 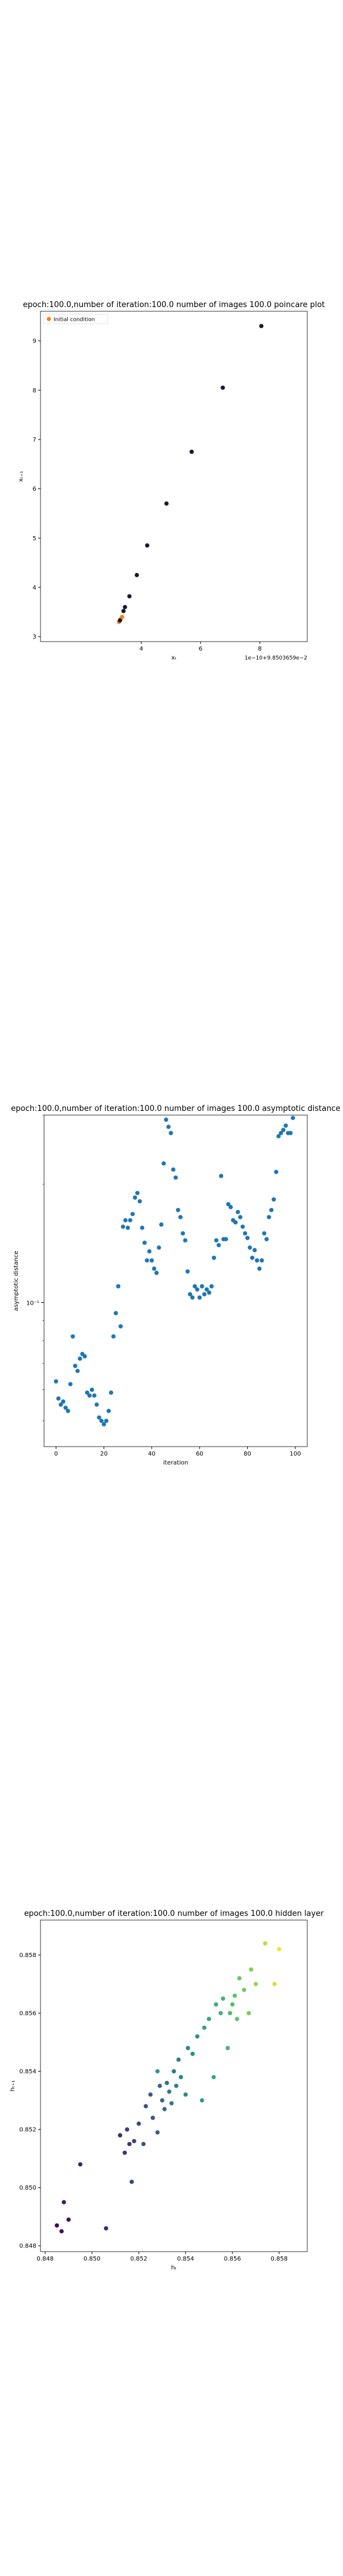 I want to click on poincare-y-tick-label: 7, so click(x=35, y=440).